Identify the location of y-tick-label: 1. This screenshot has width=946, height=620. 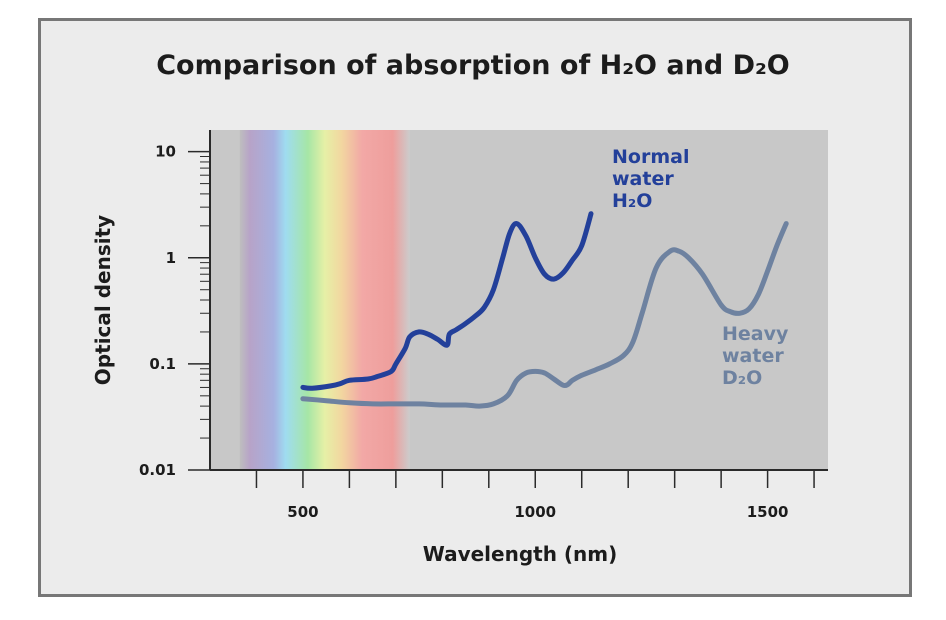
(171, 258).